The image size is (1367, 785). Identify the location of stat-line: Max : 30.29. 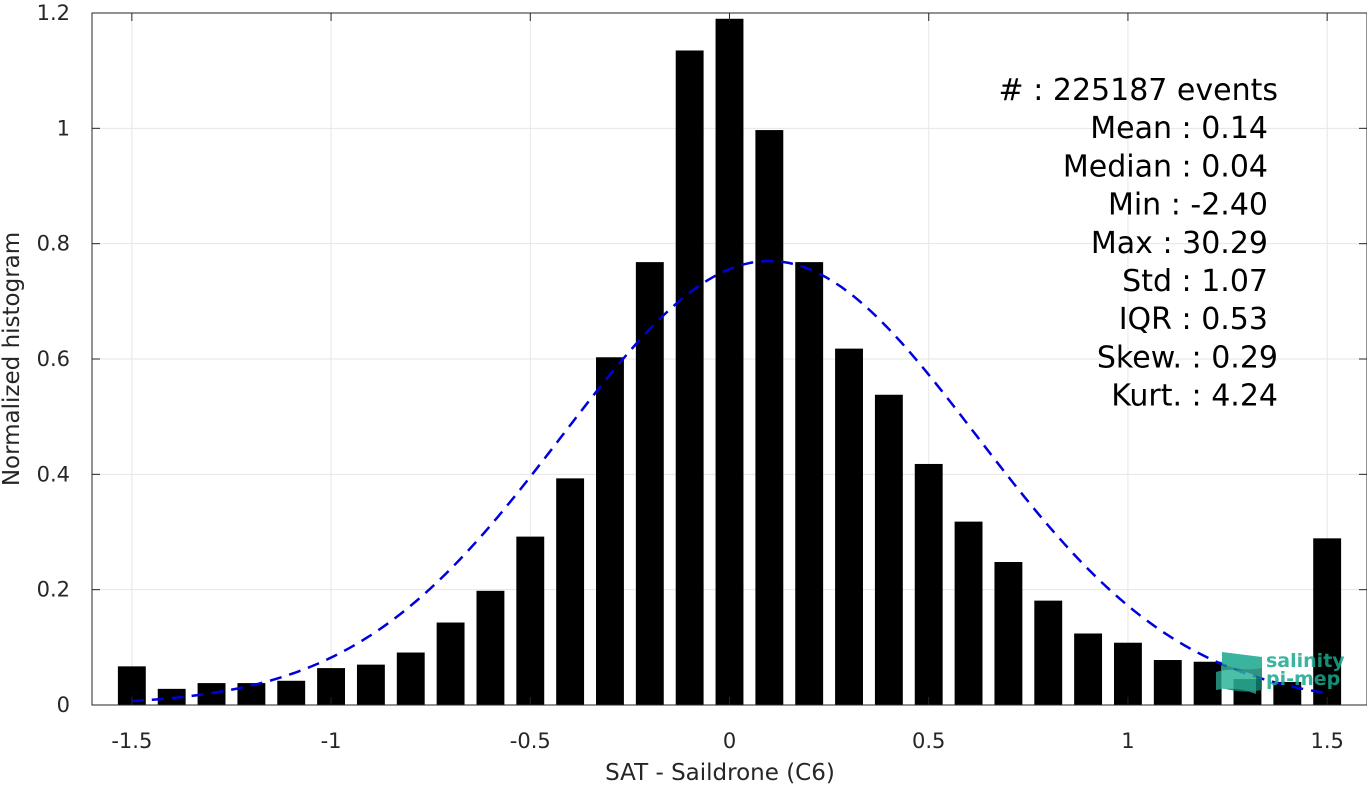
(1179, 243).